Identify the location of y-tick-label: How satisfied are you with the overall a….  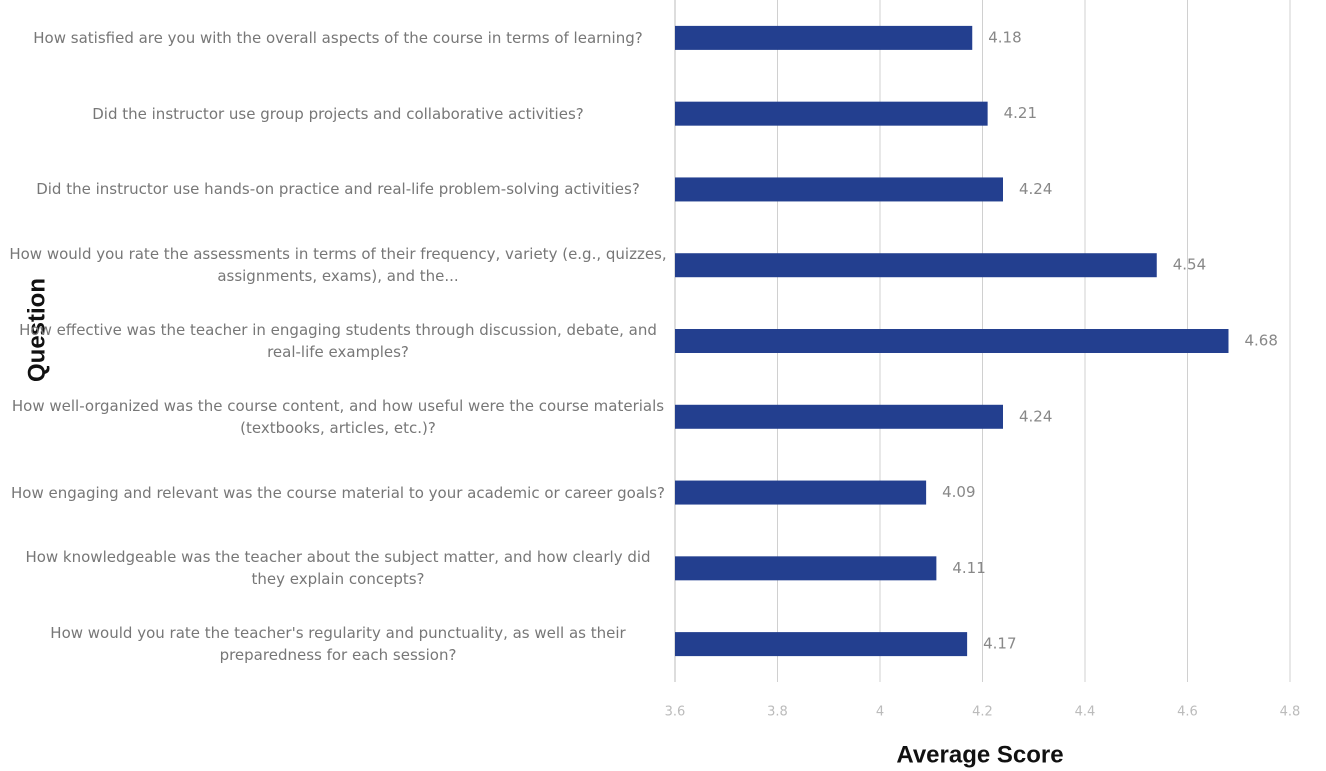
(338, 37).